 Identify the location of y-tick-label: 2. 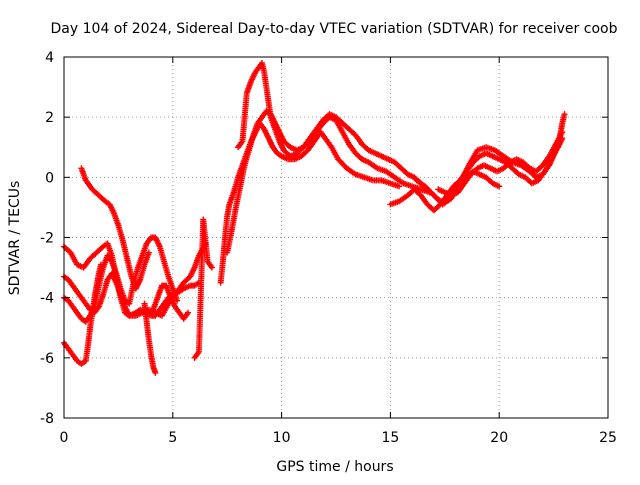
(49, 118).